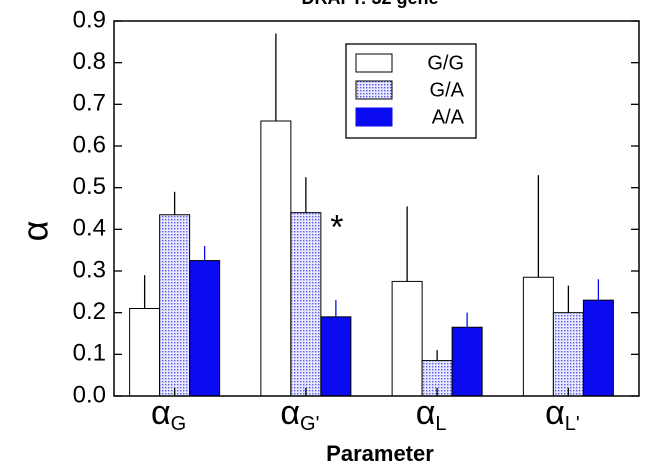  I want to click on y-tick-label: 0.4, so click(89, 228).